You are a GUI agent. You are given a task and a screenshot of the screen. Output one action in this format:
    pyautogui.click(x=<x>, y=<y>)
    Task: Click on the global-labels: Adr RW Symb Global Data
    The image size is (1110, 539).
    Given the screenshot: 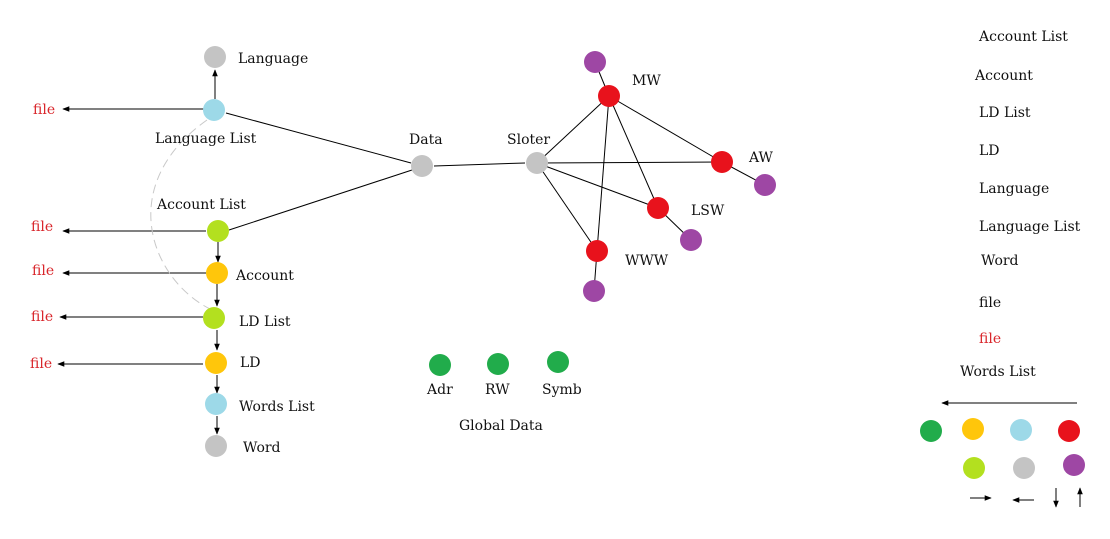 What is the action you would take?
    pyautogui.click(x=504, y=408)
    